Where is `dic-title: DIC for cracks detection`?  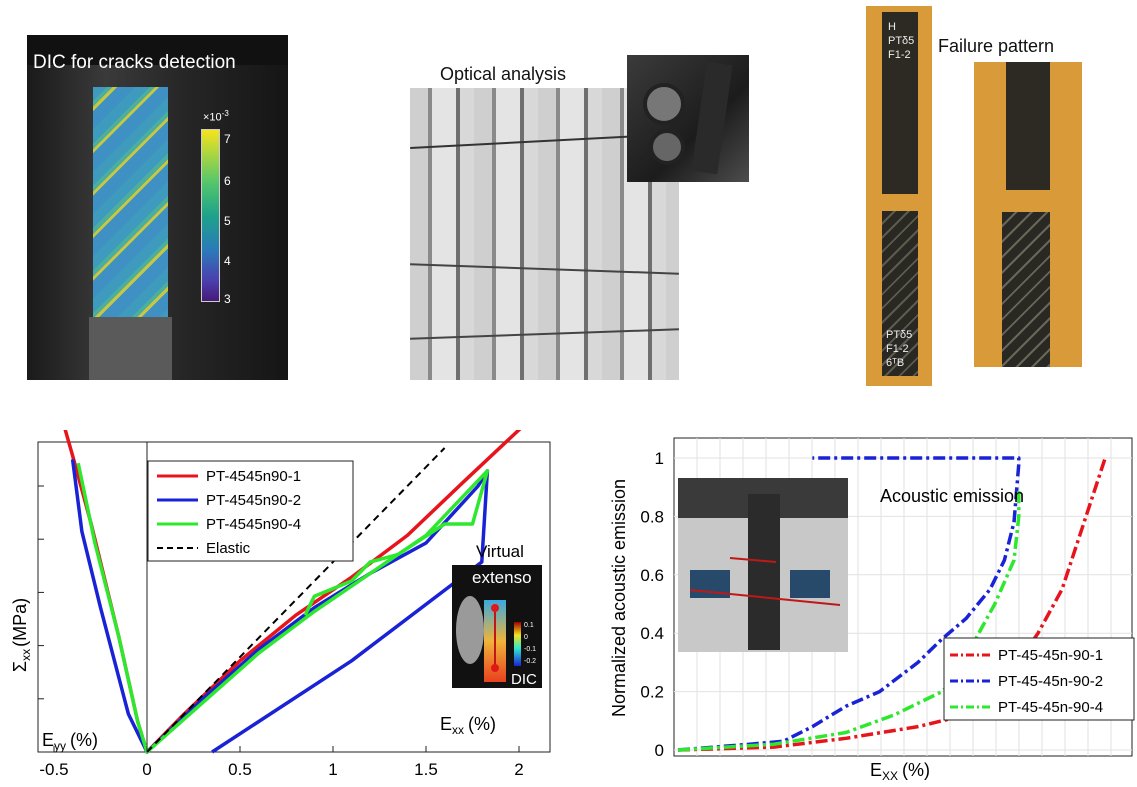 dic-title: DIC for cracks detection is located at coordinates (134, 62).